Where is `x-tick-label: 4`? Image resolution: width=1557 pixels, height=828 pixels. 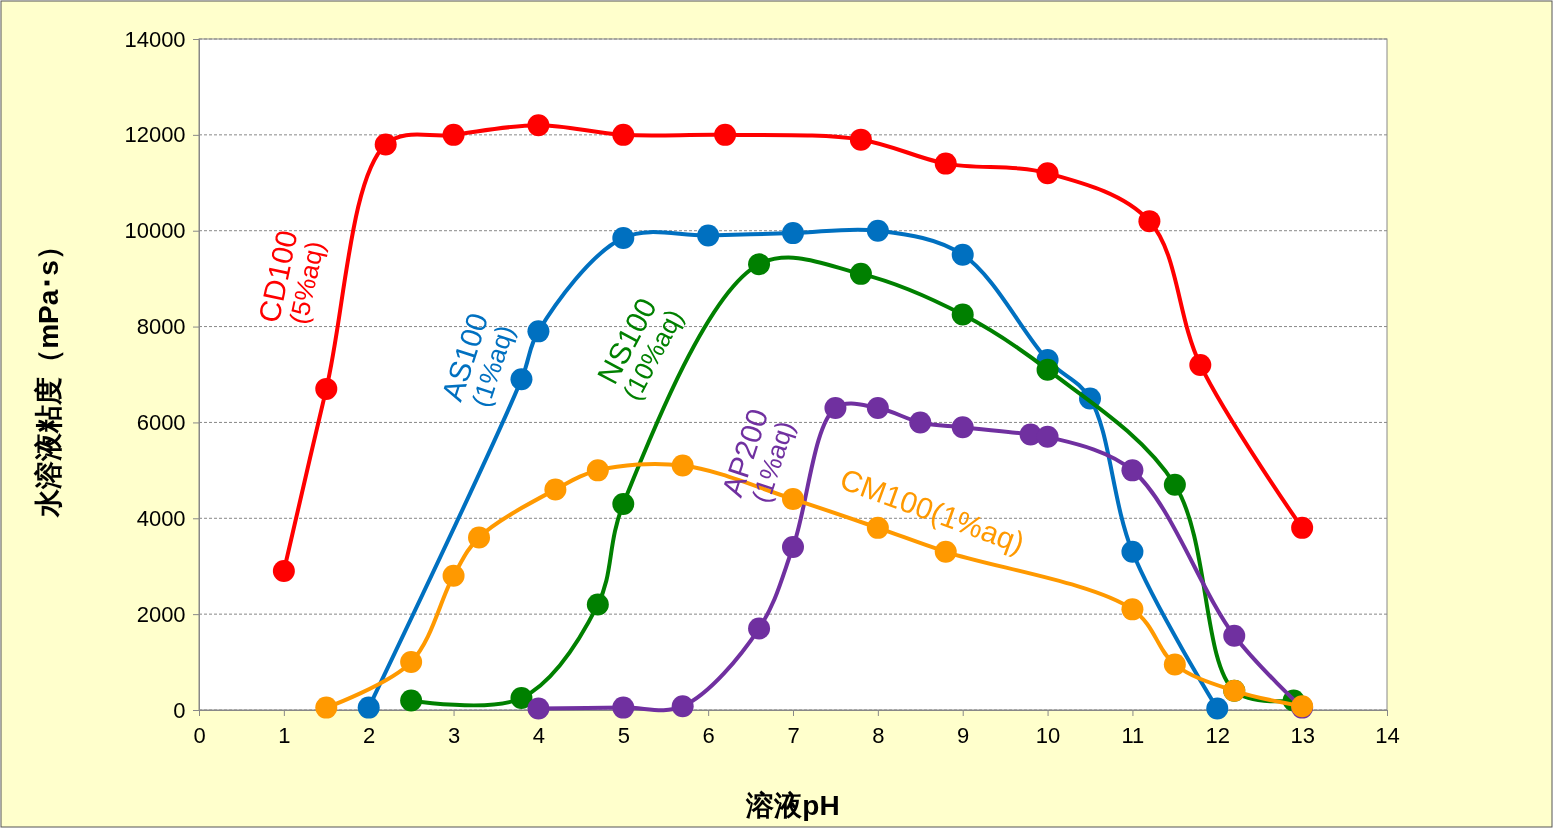
x-tick-label: 4 is located at coordinates (539, 736).